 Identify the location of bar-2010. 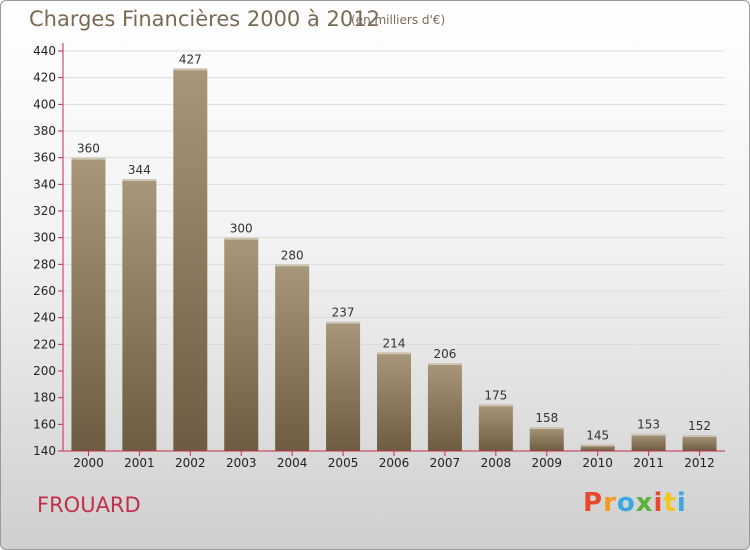
(597, 447).